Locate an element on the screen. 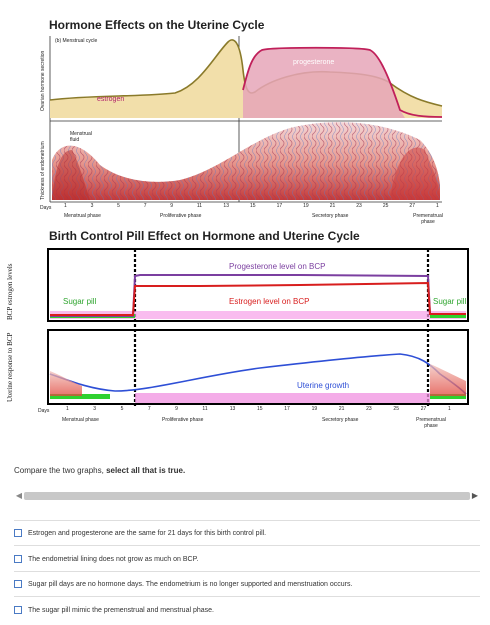  bottom-day-tick: 15 is located at coordinates (260, 409).